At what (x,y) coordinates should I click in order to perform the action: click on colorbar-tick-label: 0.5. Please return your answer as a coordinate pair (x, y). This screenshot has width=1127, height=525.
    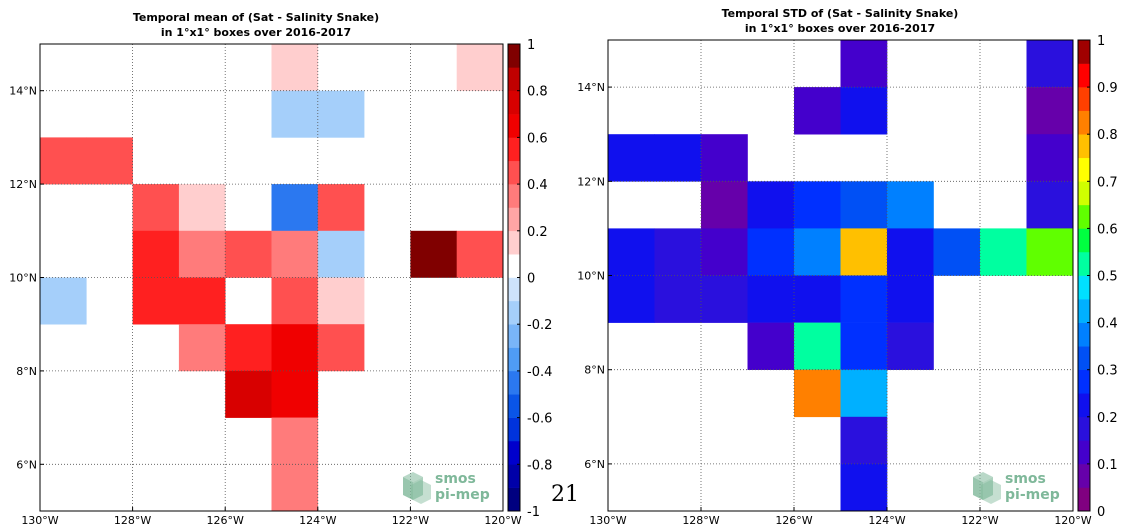
    Looking at the image, I should click on (1107, 277).